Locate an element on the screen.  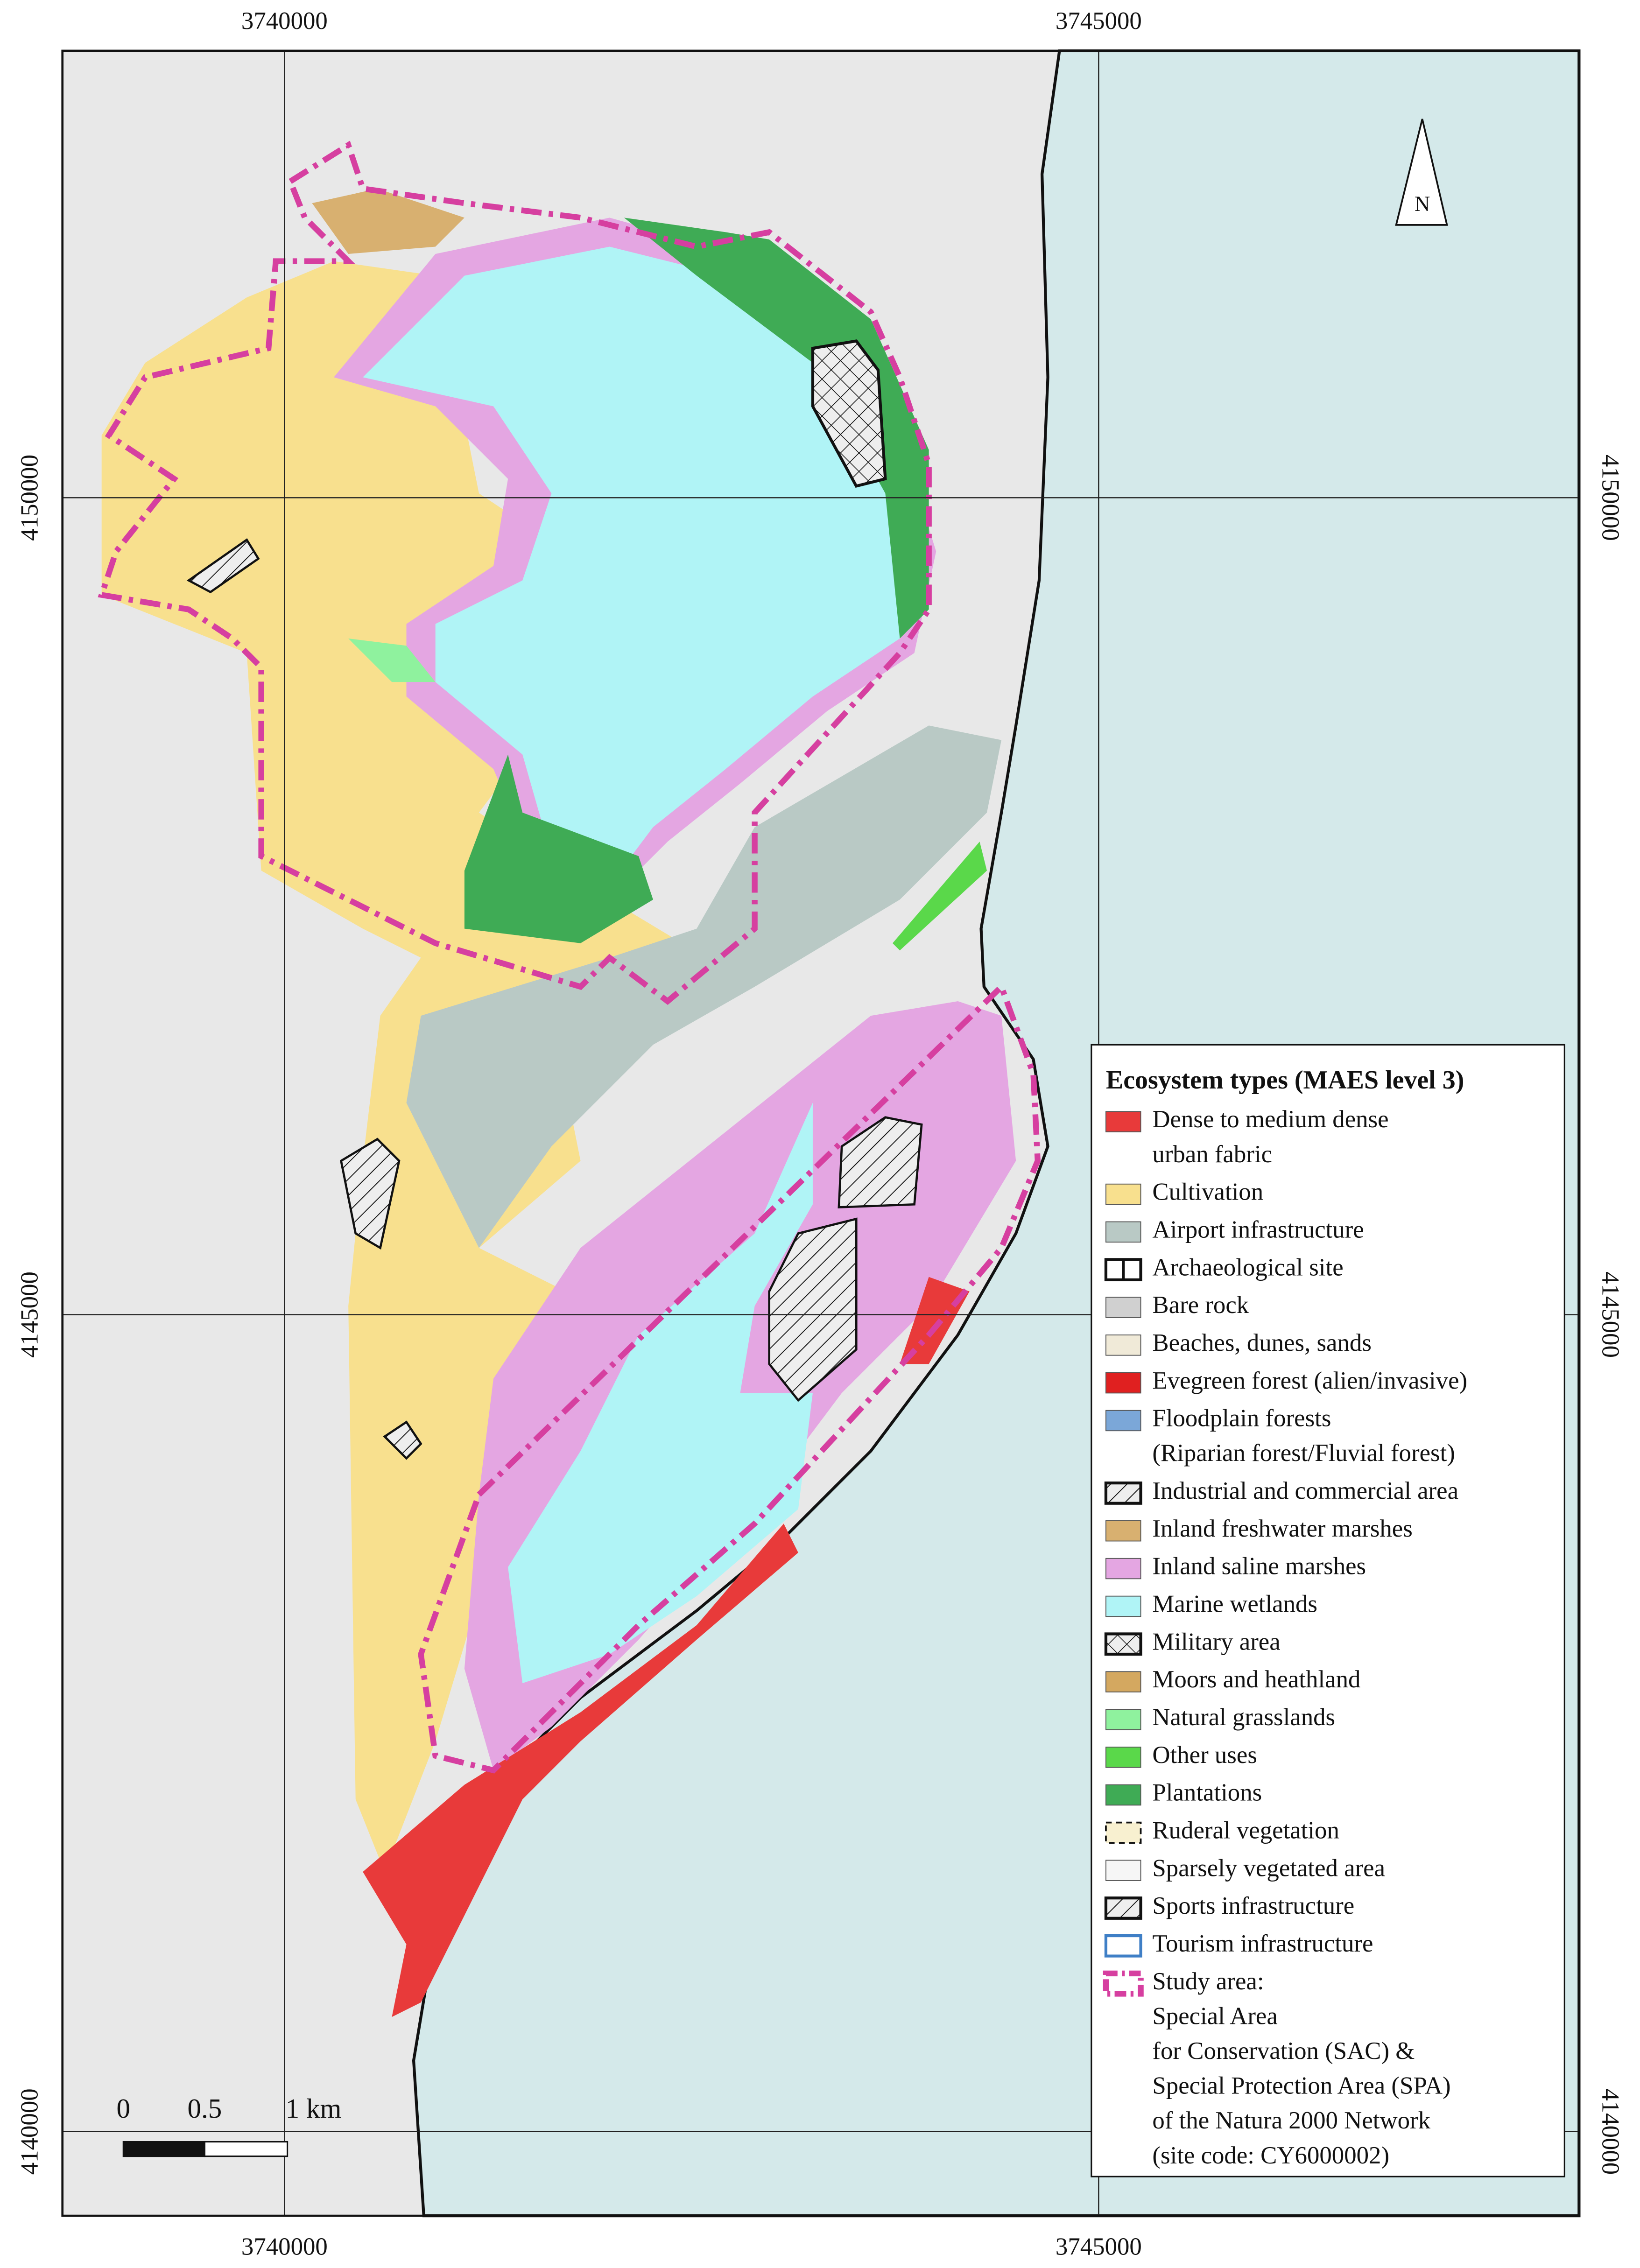
north-label: N is located at coordinates (1422, 204).